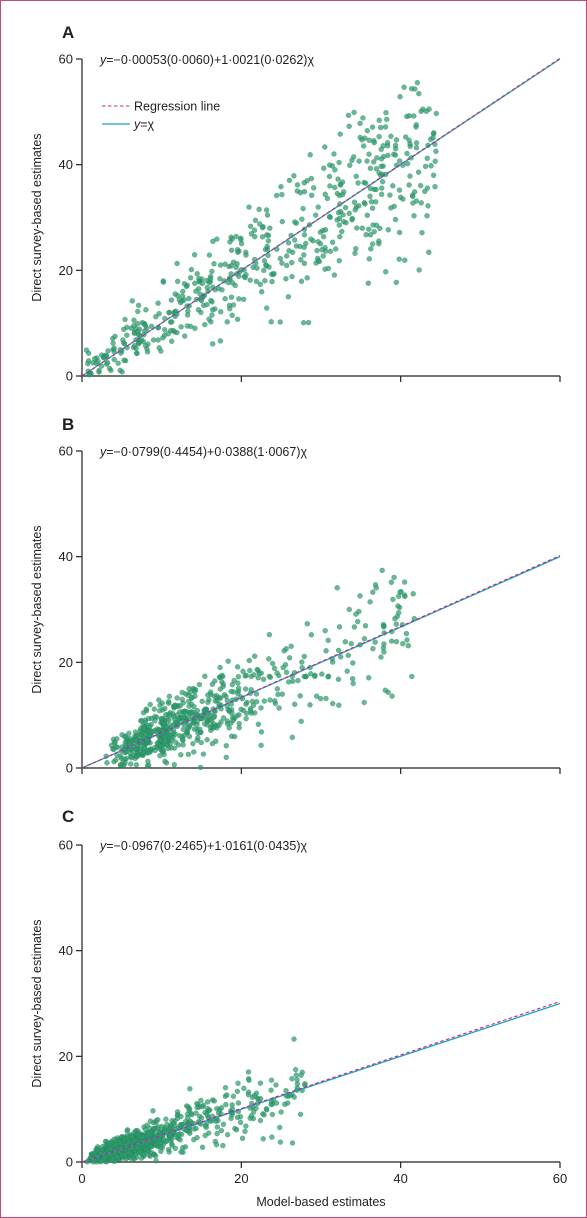  Describe the element at coordinates (66, 451) in the screenshot. I see `y-tick-label: 60` at that location.